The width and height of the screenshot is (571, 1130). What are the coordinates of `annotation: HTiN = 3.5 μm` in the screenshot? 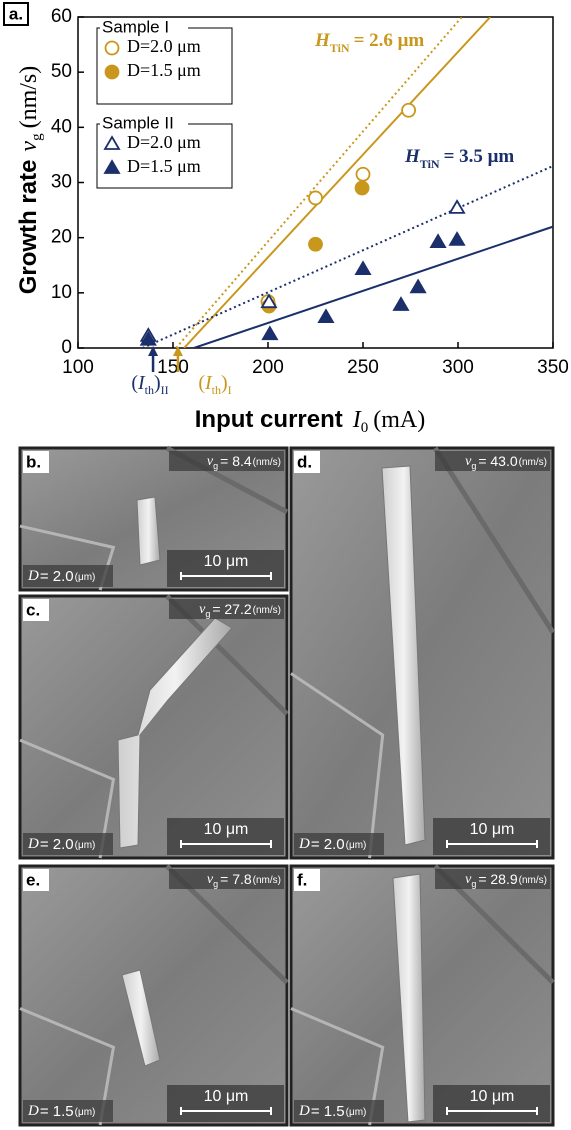 It's located at (459, 158).